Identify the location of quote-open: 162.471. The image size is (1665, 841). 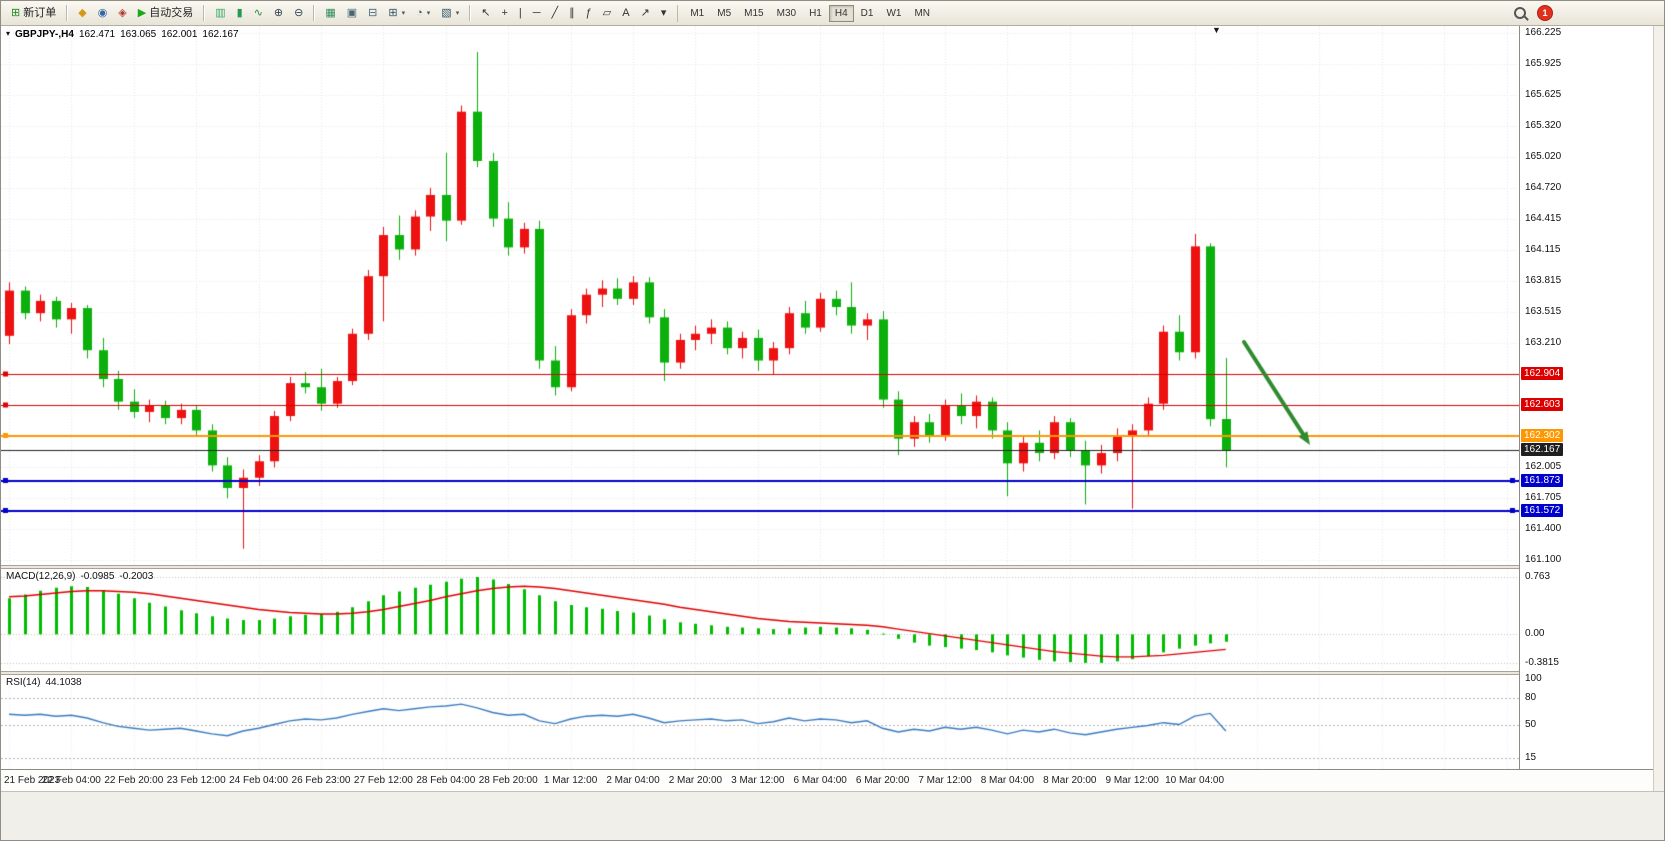
(97, 34).